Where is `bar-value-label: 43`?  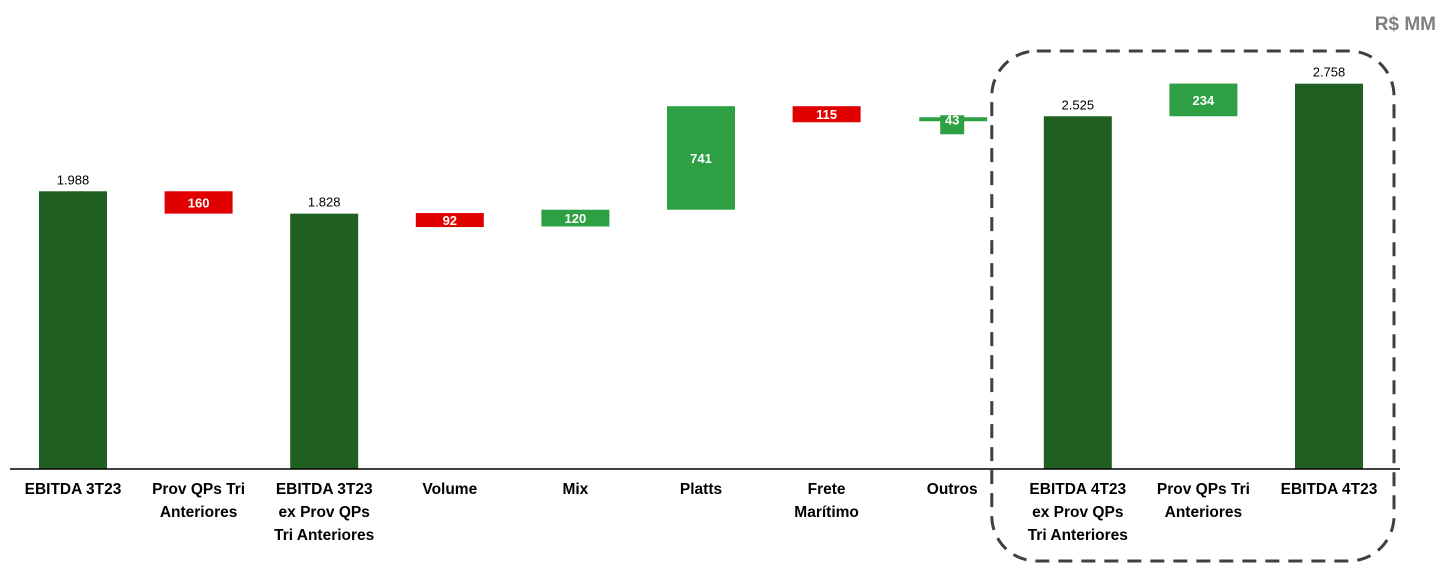 bar-value-label: 43 is located at coordinates (952, 119).